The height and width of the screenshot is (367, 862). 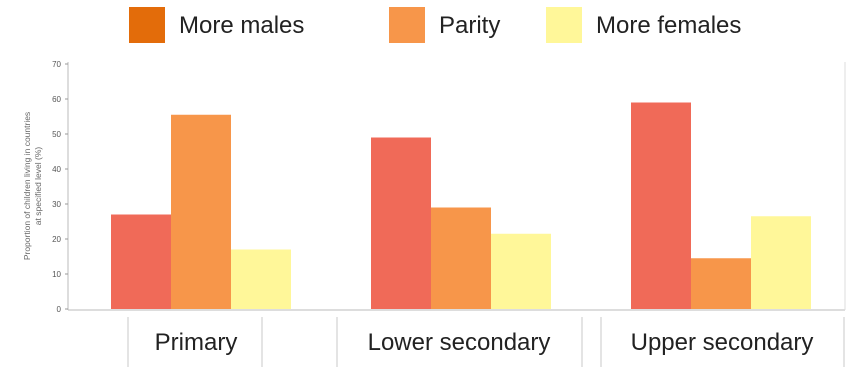 I want to click on category-label: Primary, so click(x=196, y=342).